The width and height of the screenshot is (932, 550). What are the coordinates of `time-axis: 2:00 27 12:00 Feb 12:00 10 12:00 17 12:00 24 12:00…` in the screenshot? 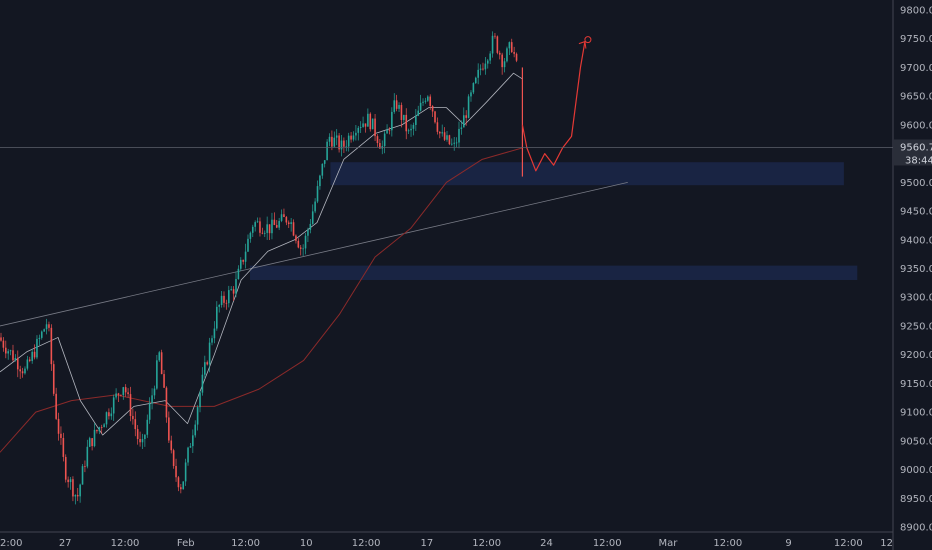 It's located at (446, 540).